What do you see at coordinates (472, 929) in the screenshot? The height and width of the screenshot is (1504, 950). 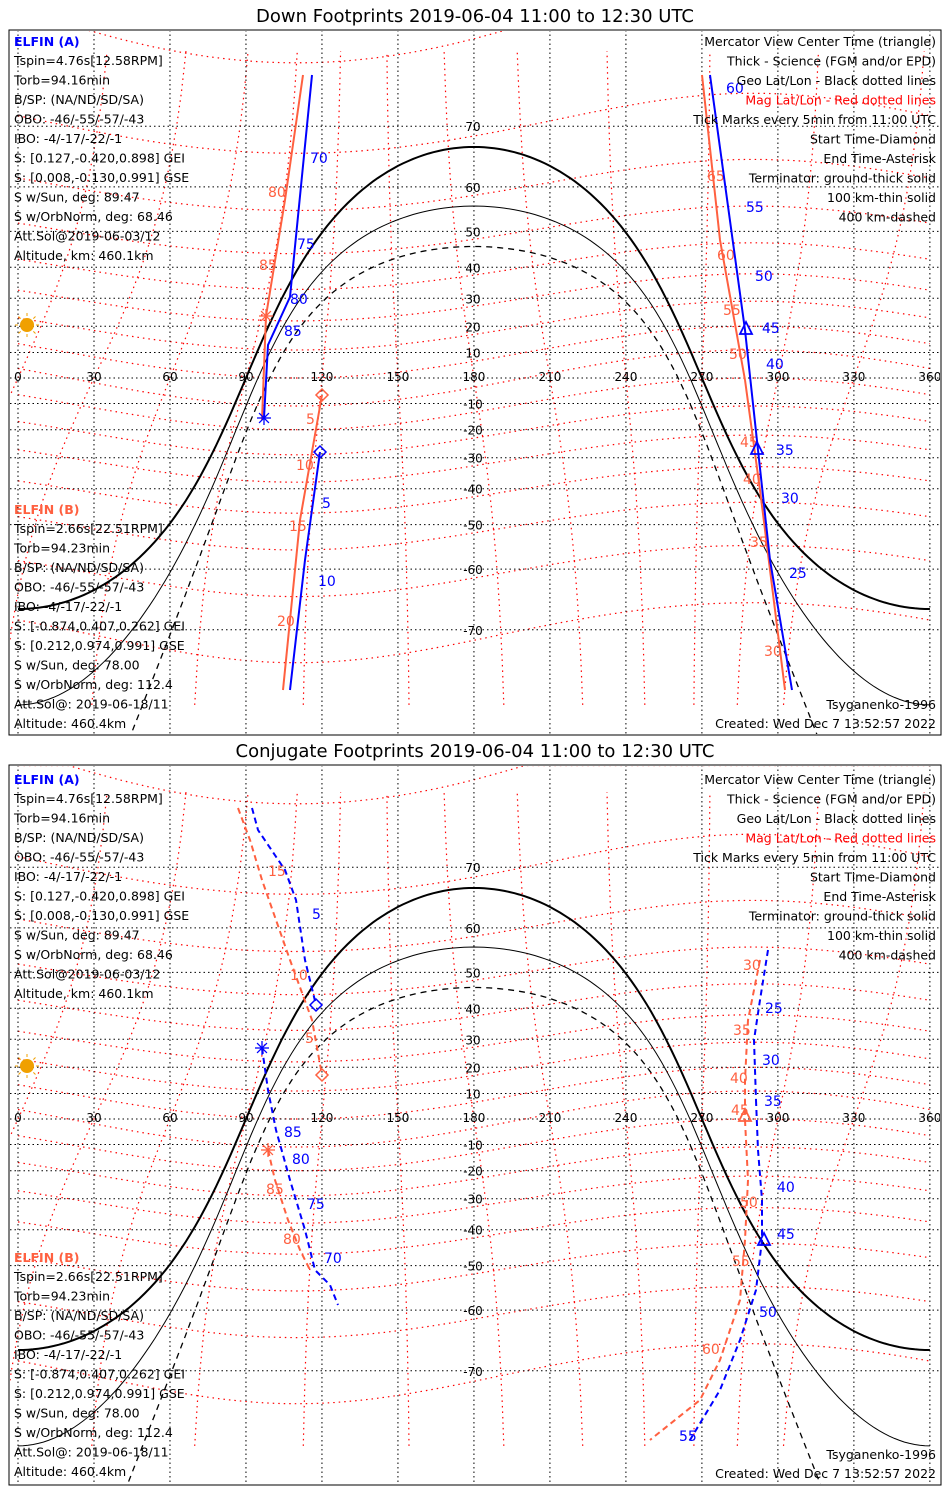 I see `latitude-tick-label: 60` at bounding box center [472, 929].